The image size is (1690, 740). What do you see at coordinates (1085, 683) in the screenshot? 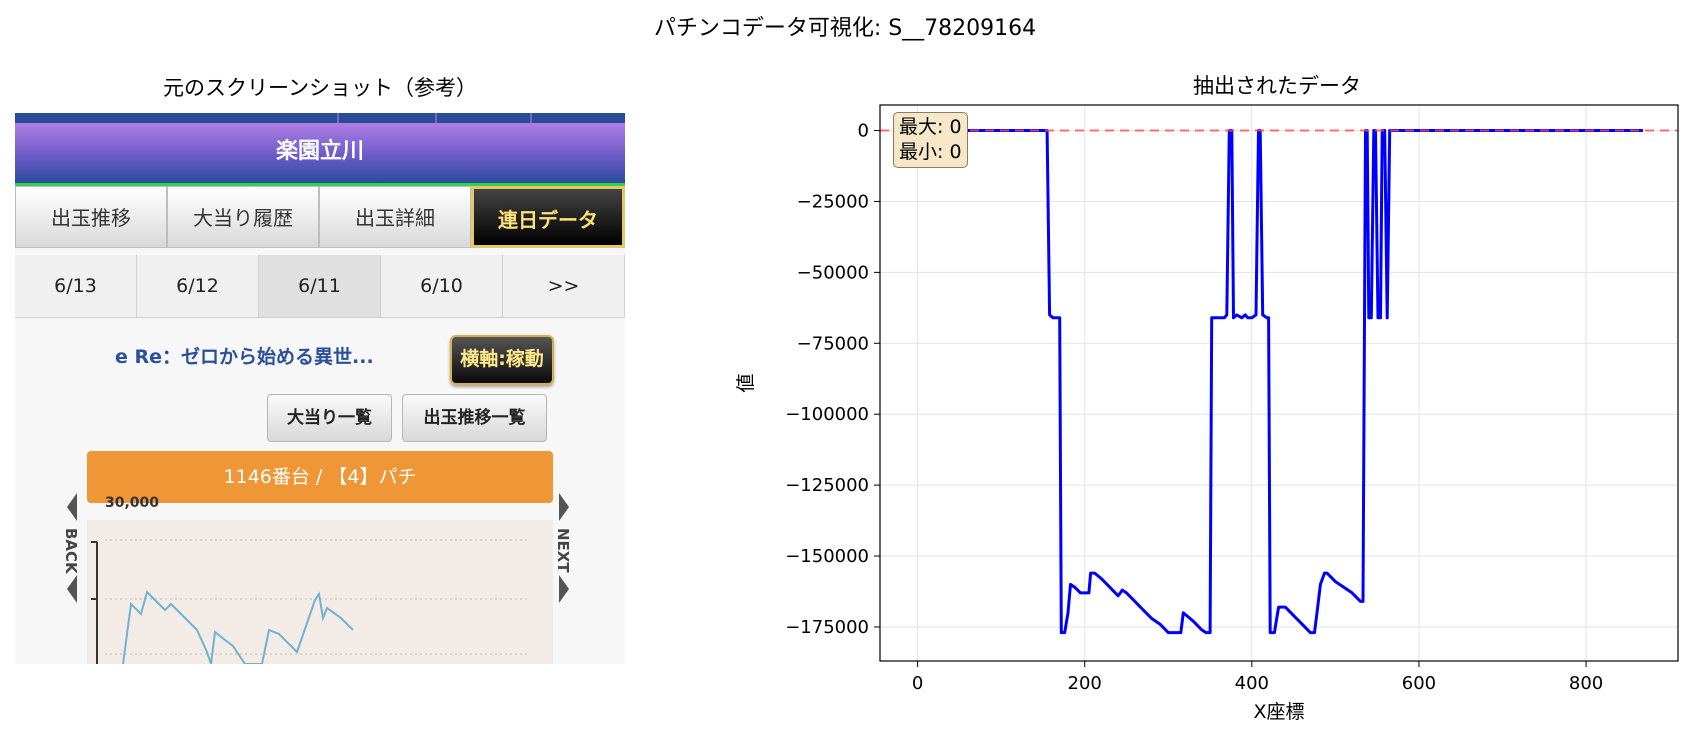
I see `x-tick-label: 200` at bounding box center [1085, 683].